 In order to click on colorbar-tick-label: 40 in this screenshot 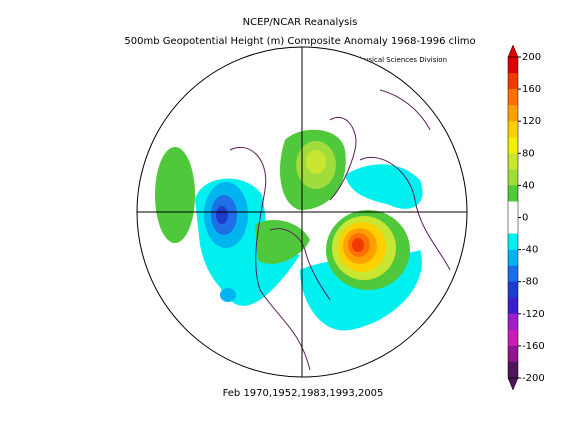, I will do `click(528, 185)`.